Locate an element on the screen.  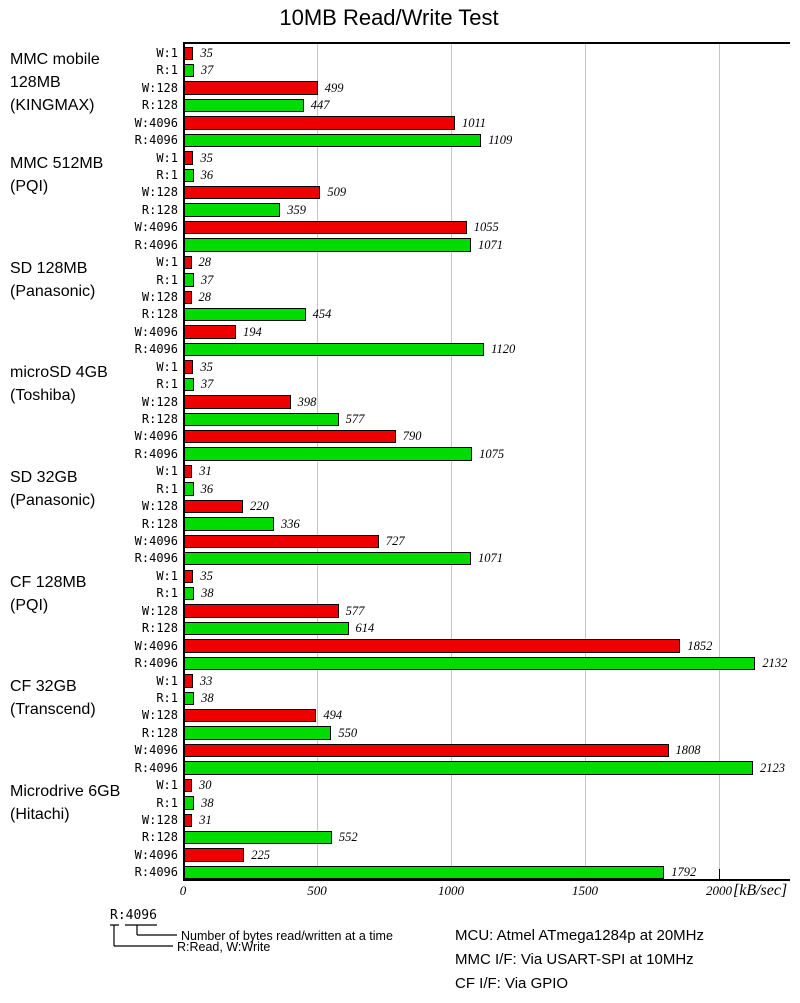
bar-value-label: 499 is located at coordinates (334, 87).